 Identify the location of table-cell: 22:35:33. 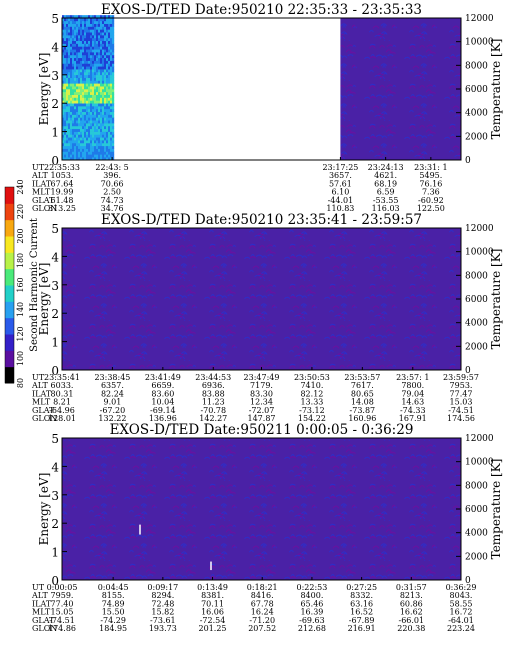
(62, 167).